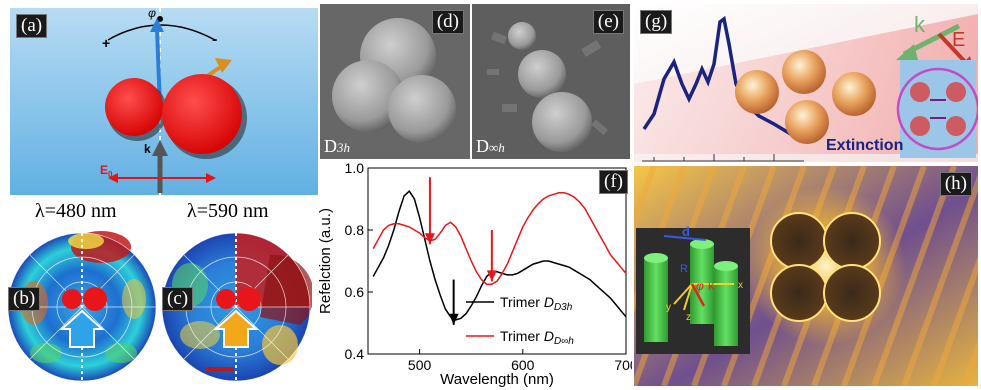 The width and height of the screenshot is (981, 390). I want to click on chart-plot-area, so click(497, 261).